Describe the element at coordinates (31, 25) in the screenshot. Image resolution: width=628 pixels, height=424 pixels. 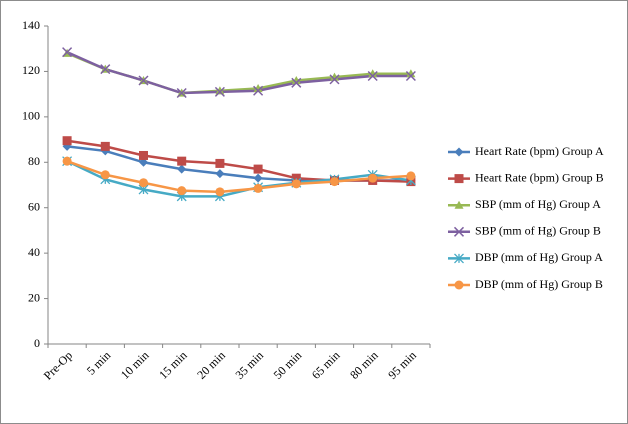
I see `y-tick-label: 140` at that location.